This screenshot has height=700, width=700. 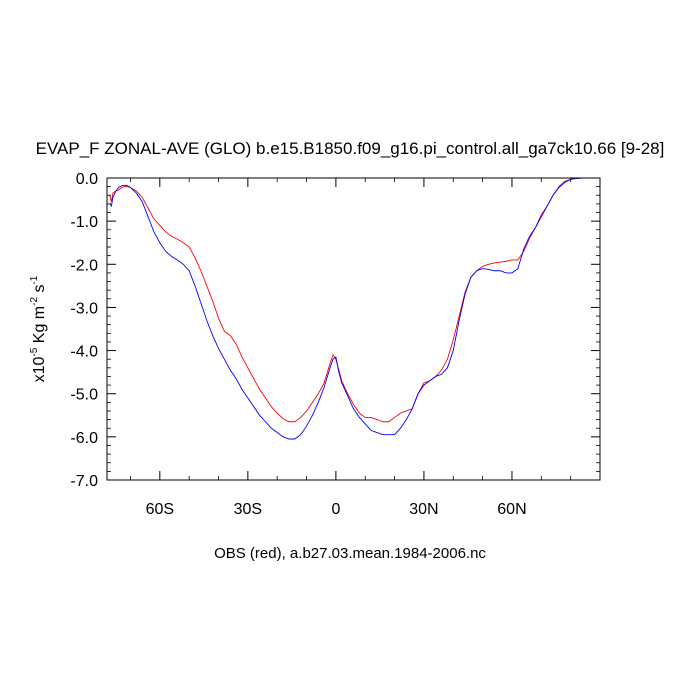 I want to click on y-tick-label: 0.0, so click(x=87, y=179).